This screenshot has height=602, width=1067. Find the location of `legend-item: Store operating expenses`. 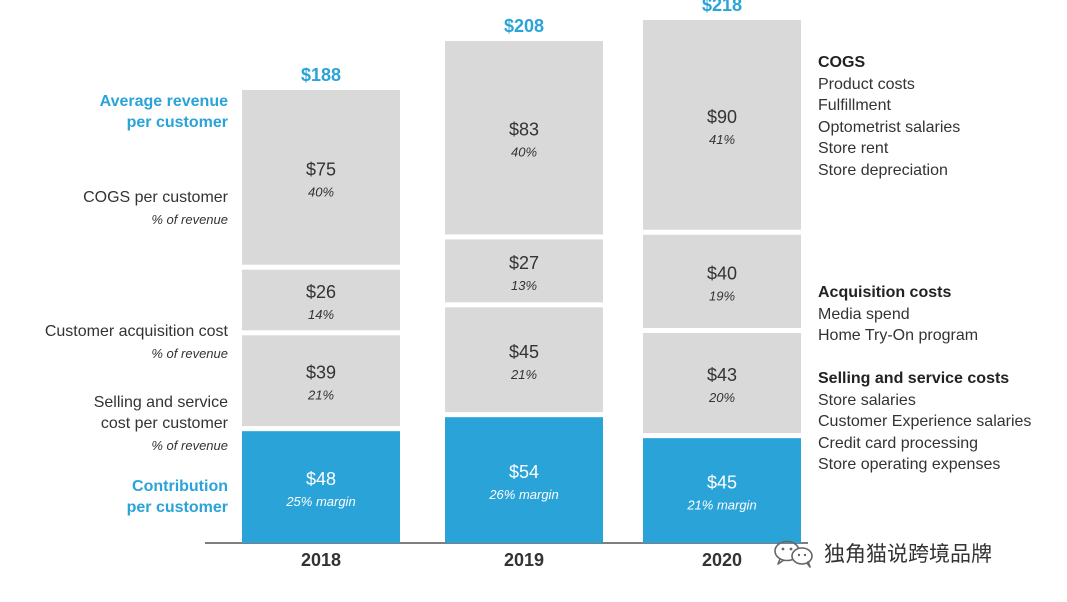

legend-item: Store operating expenses is located at coordinates (909, 464).